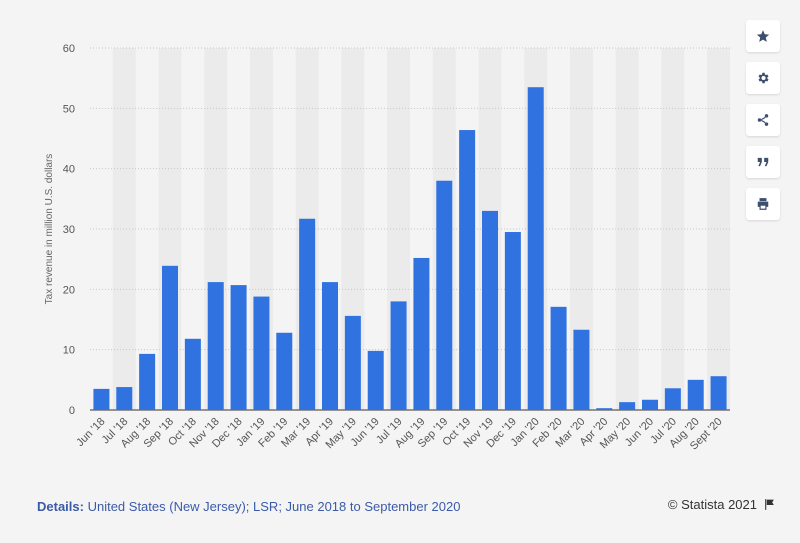 The height and width of the screenshot is (543, 800). I want to click on favorite-button, so click(763, 36).